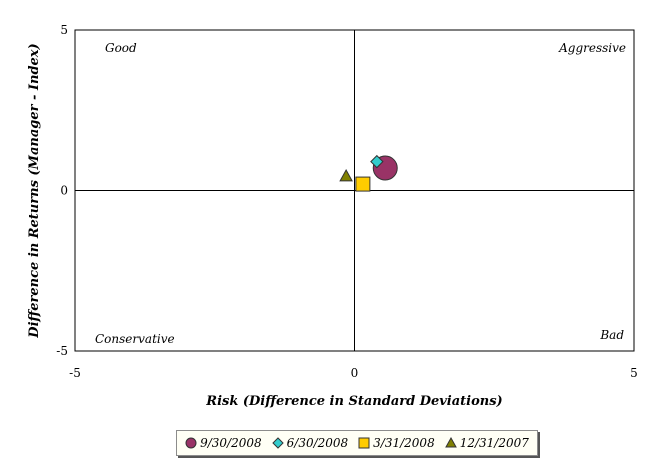  Describe the element at coordinates (62, 351) in the screenshot. I see `y-tick-label: -5` at that location.